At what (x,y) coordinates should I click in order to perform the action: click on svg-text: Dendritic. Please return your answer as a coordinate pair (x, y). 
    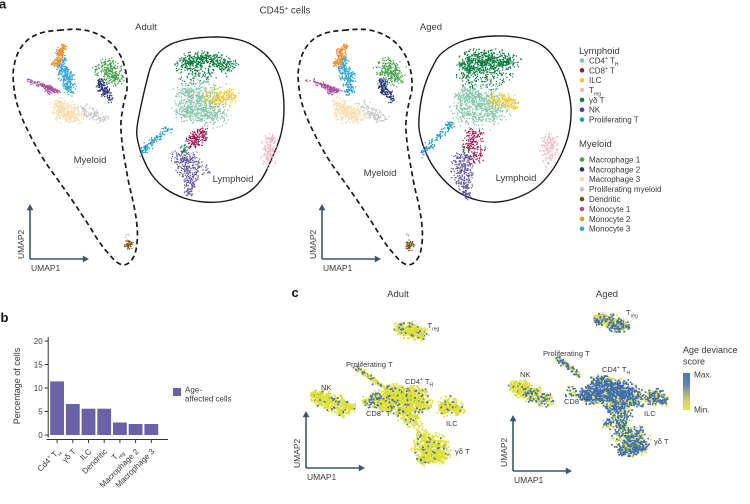
    Looking at the image, I should click on (605, 199).